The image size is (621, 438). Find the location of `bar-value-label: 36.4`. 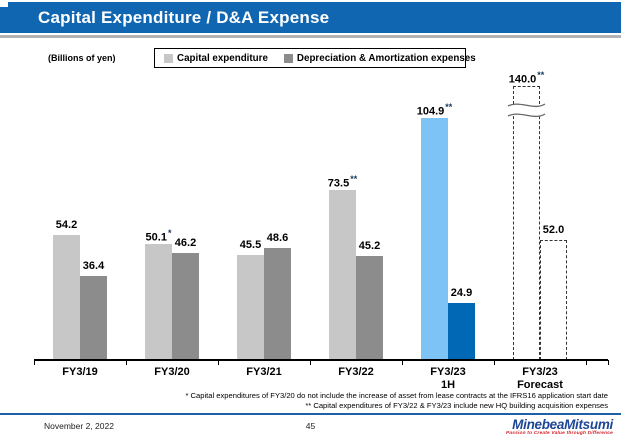

bar-value-label: 36.4 is located at coordinates (93, 266).